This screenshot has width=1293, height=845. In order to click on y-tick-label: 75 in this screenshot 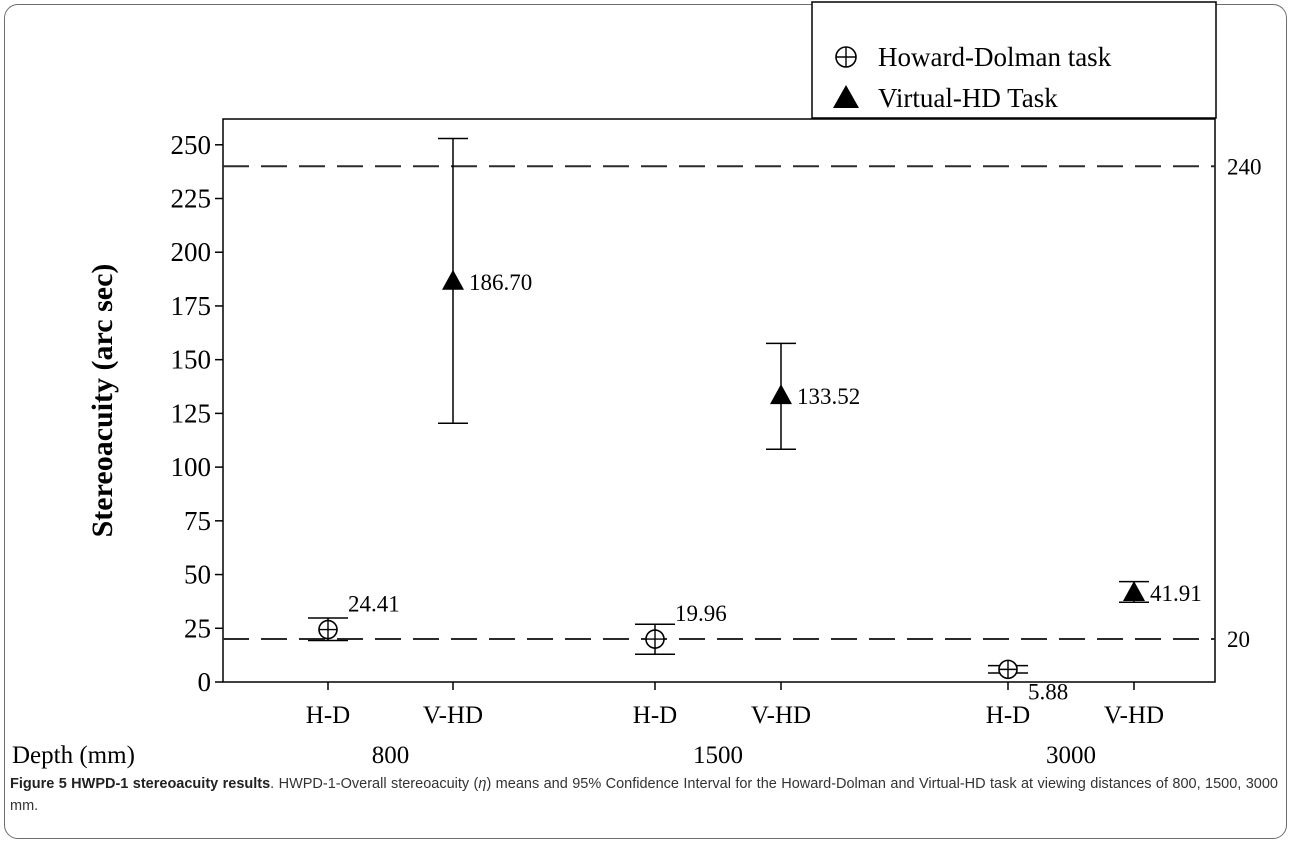, I will do `click(197, 521)`.